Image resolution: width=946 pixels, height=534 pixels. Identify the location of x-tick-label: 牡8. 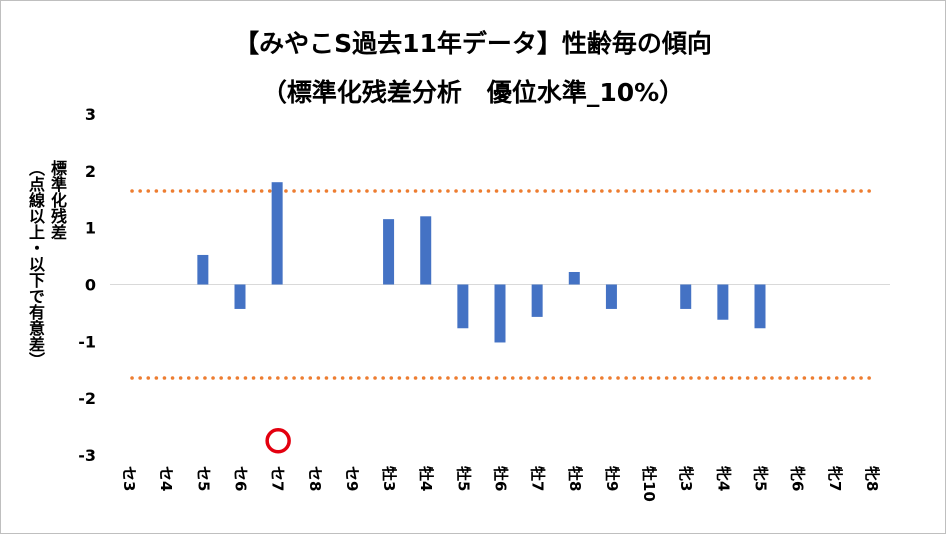
(575, 478).